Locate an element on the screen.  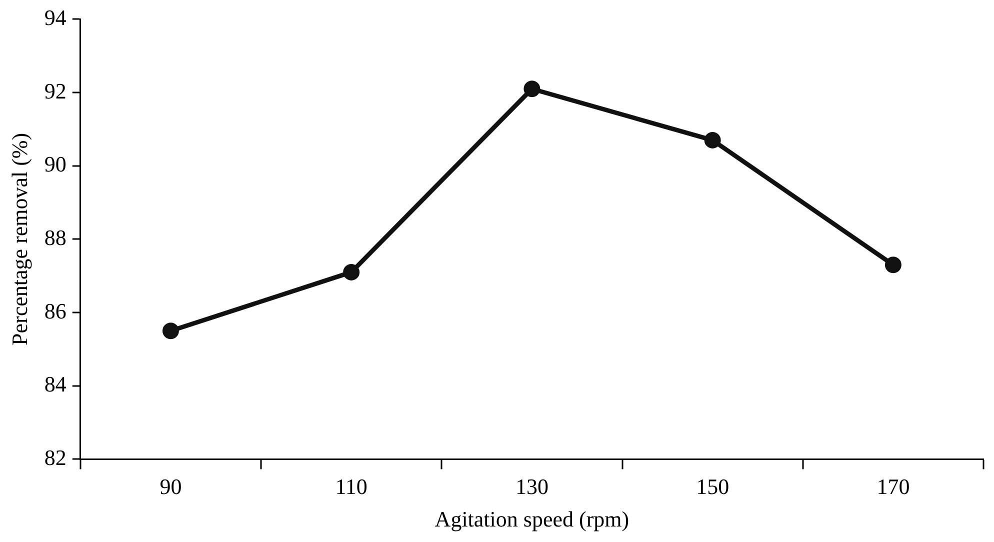
y-tick-label: 94 is located at coordinates (55, 17).